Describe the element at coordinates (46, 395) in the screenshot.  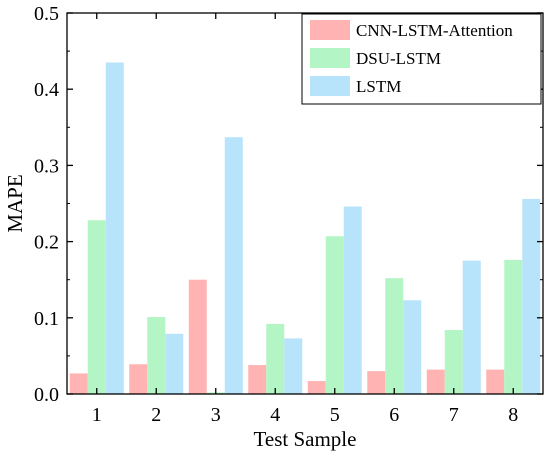
I see `y-tick-label: 0.0` at that location.